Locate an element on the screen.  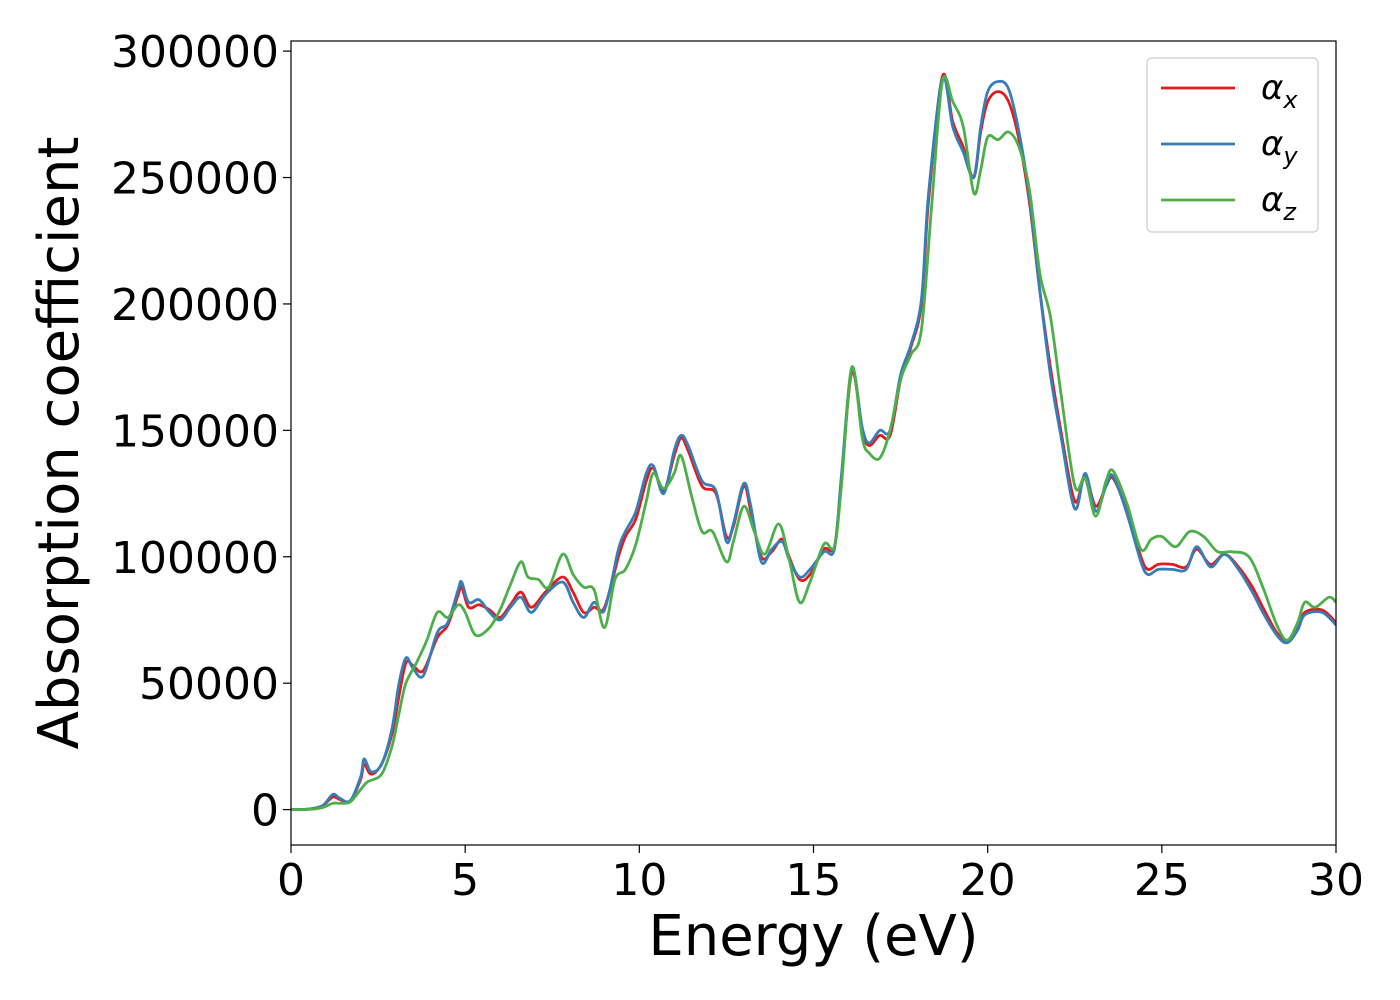
x-tick-label: 15 is located at coordinates (814, 880).